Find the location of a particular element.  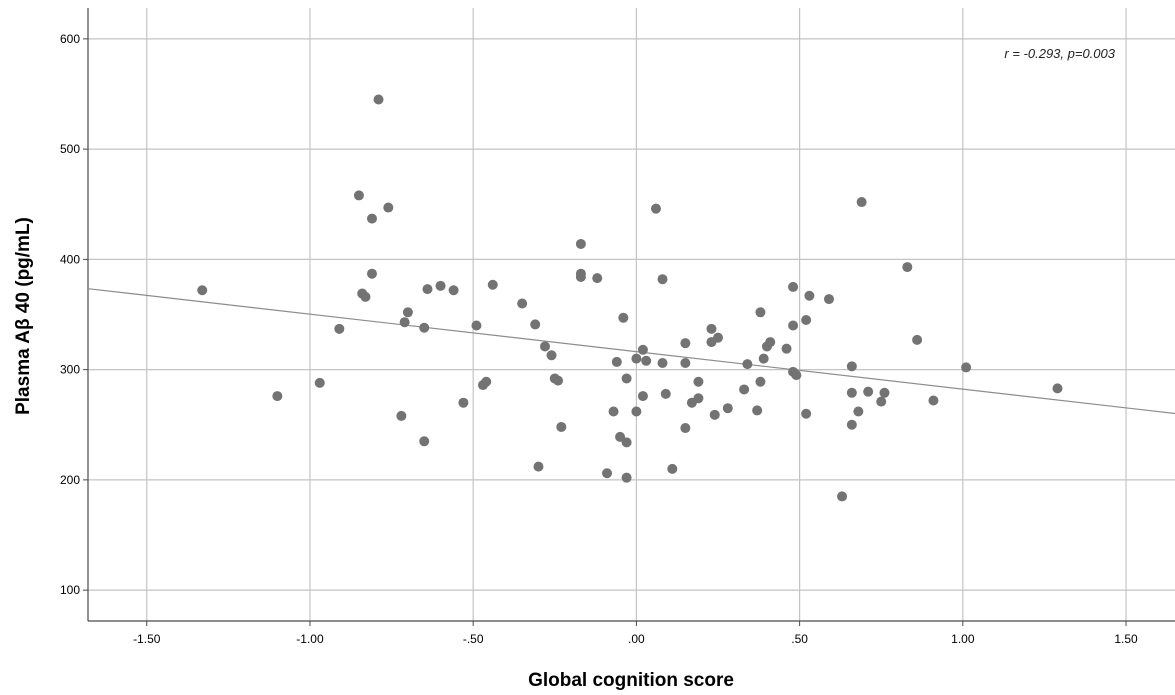

x-tick-label: -1.50 is located at coordinates (147, 639).